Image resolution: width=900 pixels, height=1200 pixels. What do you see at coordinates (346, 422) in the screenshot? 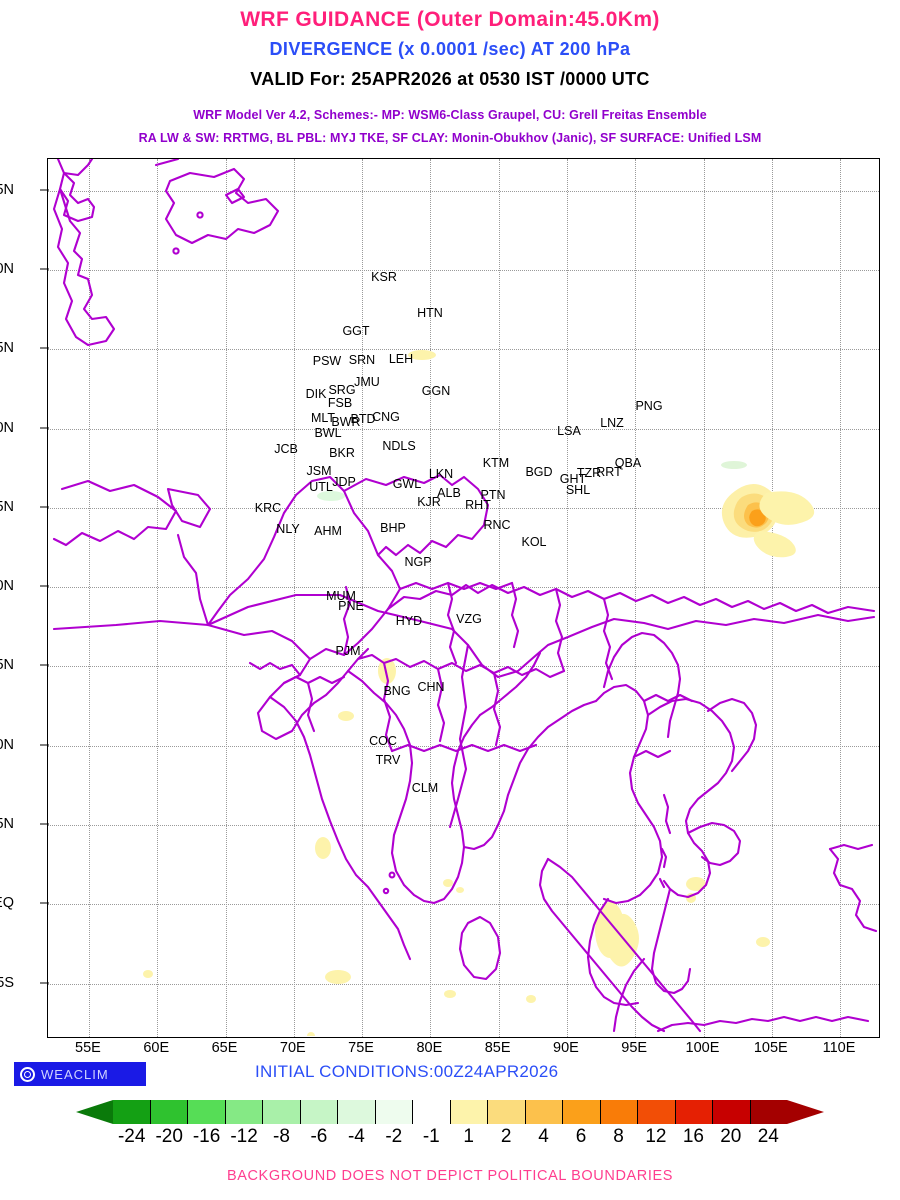
I see `city-label-bwr: BWR` at bounding box center [346, 422].